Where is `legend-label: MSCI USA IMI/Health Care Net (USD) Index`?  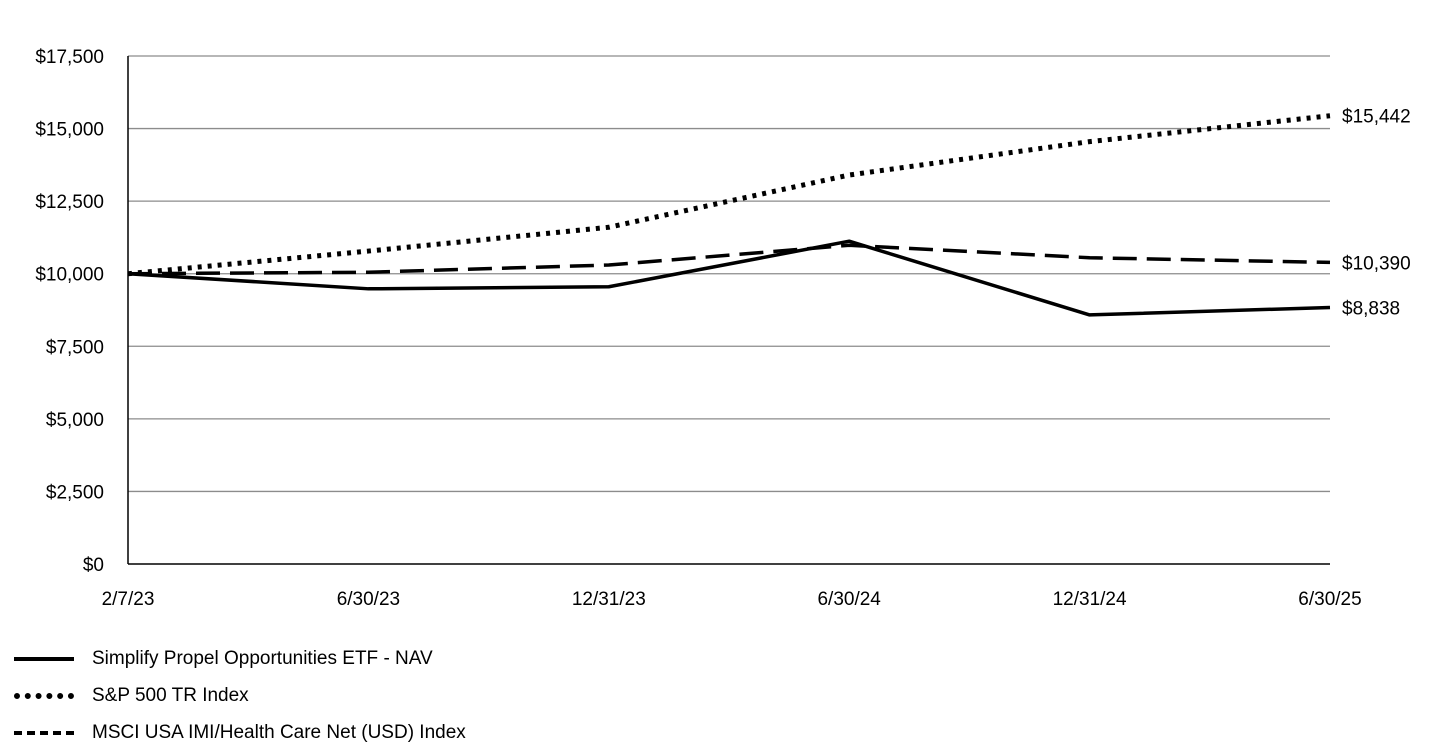 legend-label: MSCI USA IMI/Health Care Net (USD) Index is located at coordinates (279, 732).